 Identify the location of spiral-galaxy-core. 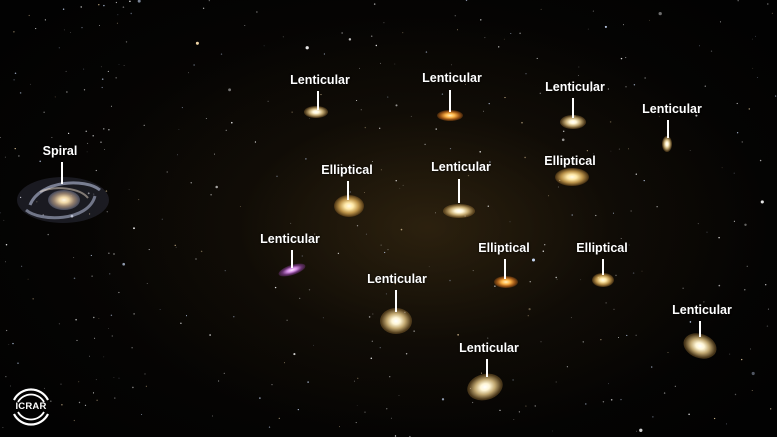
(64, 200).